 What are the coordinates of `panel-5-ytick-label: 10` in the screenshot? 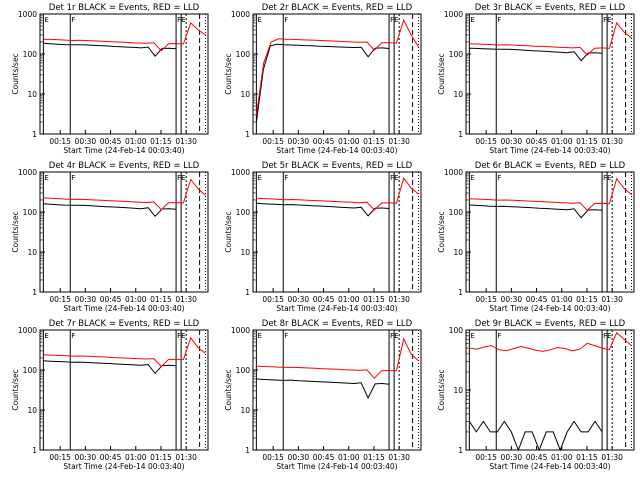 It's located at (245, 252).